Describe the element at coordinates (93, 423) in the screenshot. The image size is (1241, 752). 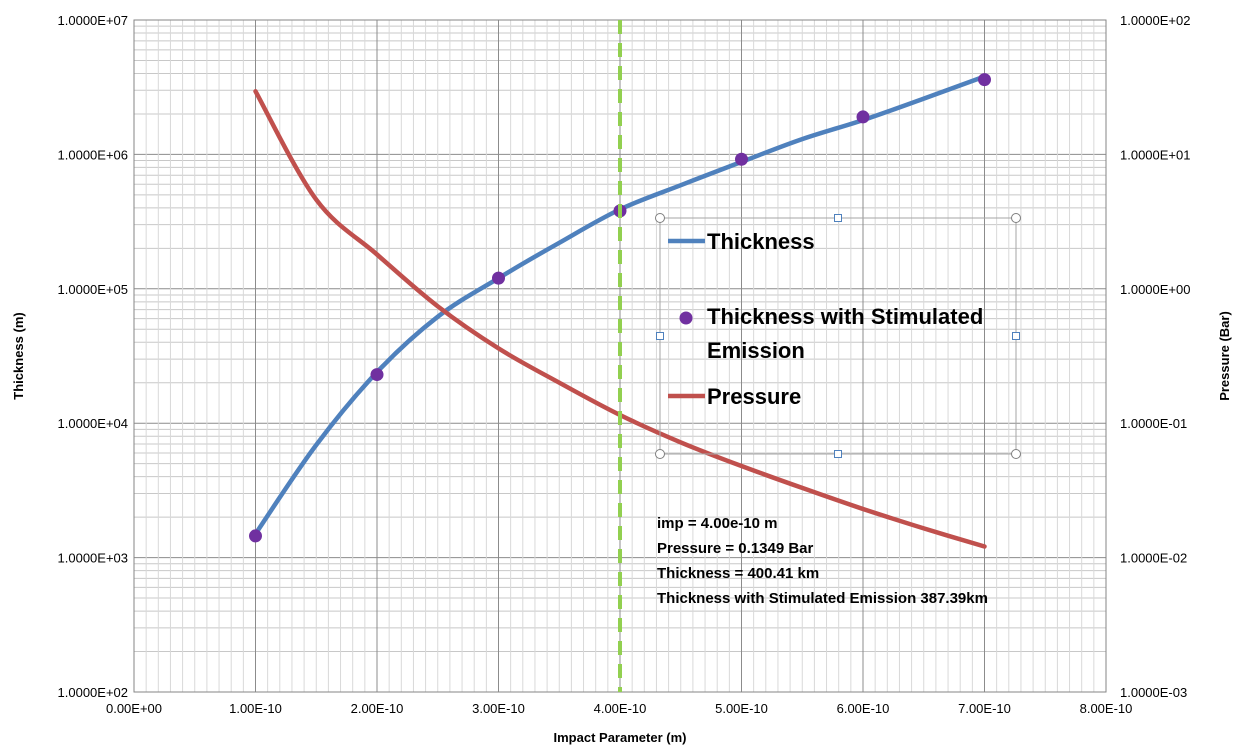
I see `y-left-tick-label: 1.0000E+04` at that location.